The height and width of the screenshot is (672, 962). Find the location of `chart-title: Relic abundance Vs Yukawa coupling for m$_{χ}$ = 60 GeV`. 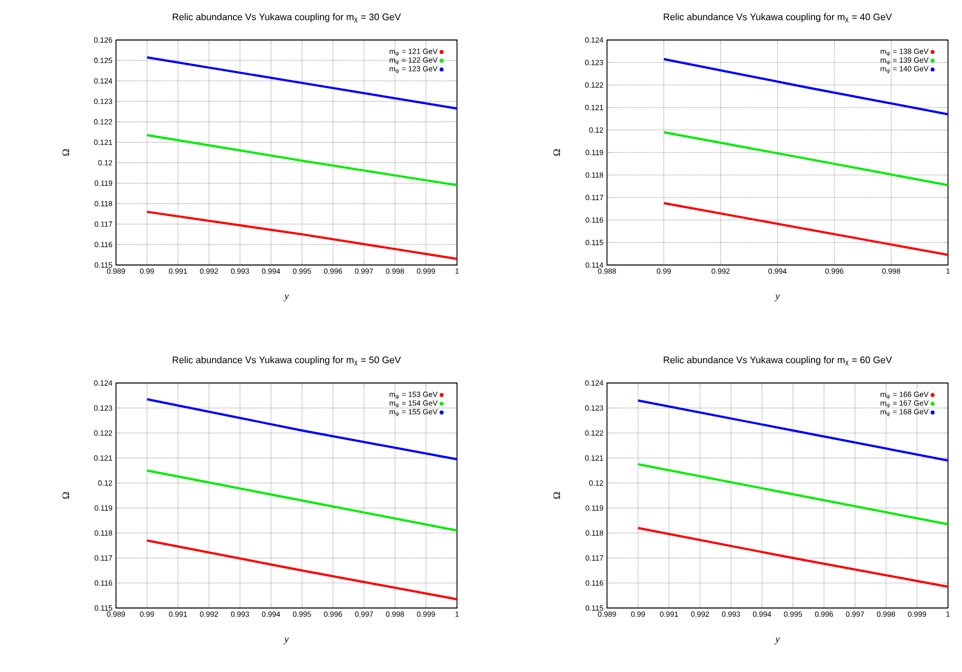

chart-title: Relic abundance Vs Yukawa coupling for m$_{χ}$ = 60 GeV is located at coordinates (778, 361).